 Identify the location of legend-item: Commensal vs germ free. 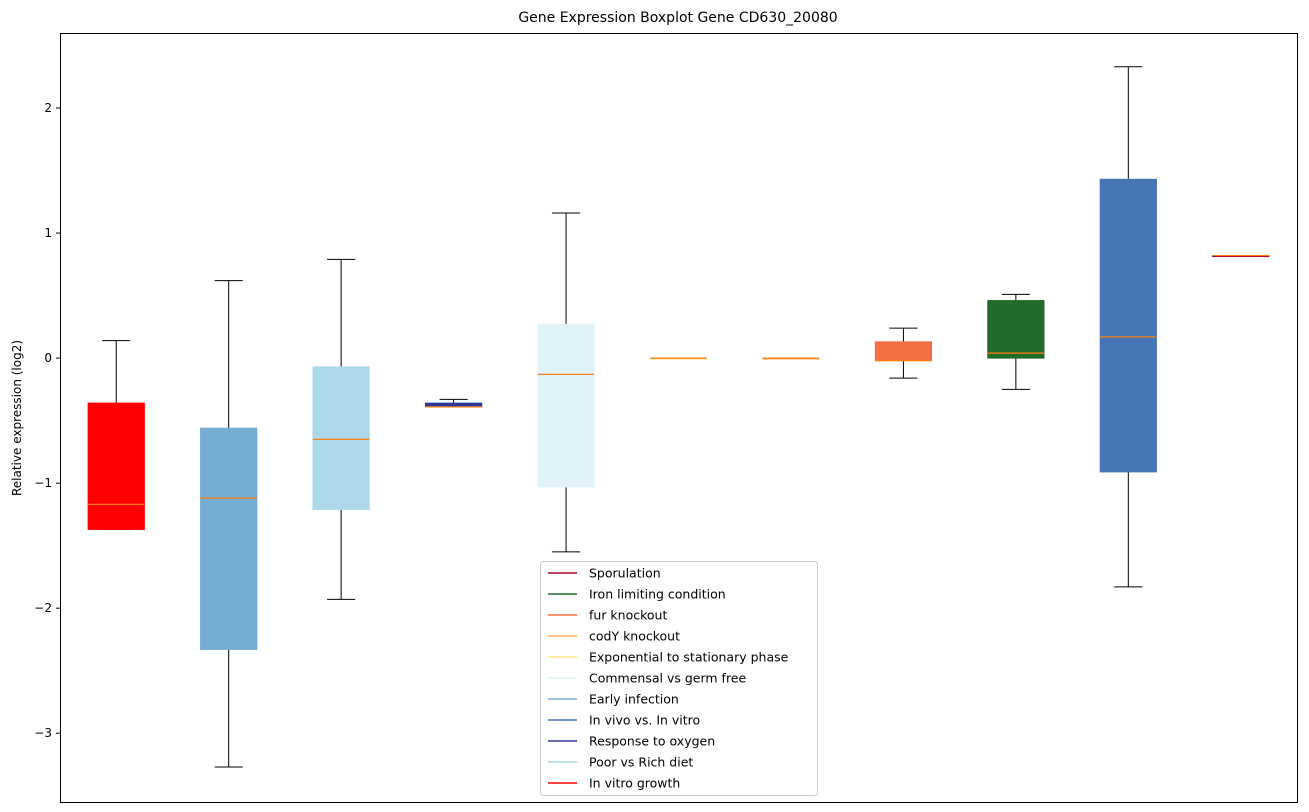
(647, 678).